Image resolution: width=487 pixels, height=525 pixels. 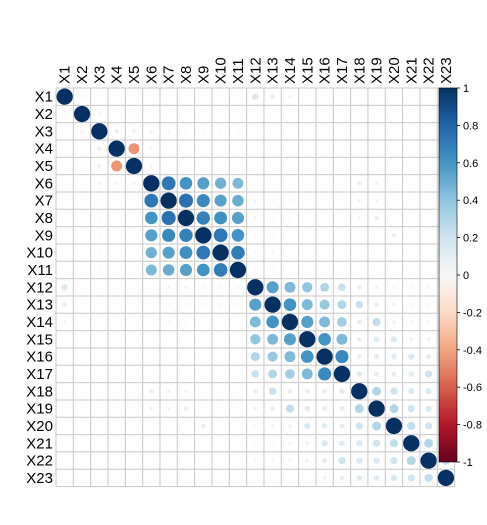 What do you see at coordinates (151, 149) in the screenshot?
I see `corr-circle-X4-X6` at bounding box center [151, 149].